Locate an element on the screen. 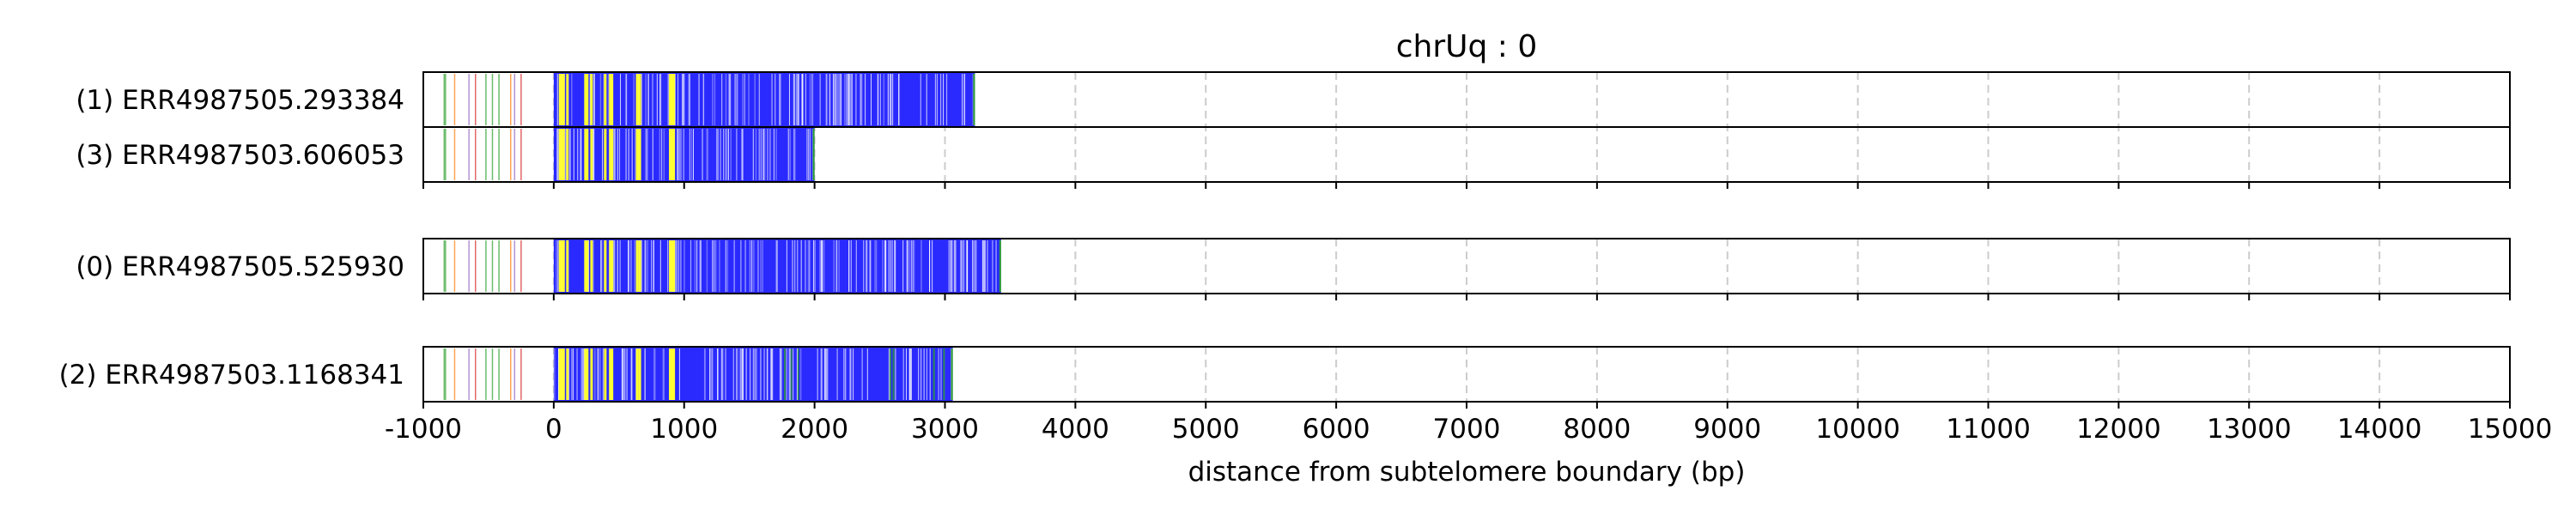 Image resolution: width=2576 pixels, height=515 pixels. read-label: (3) ERR4987503.606053 is located at coordinates (240, 155).